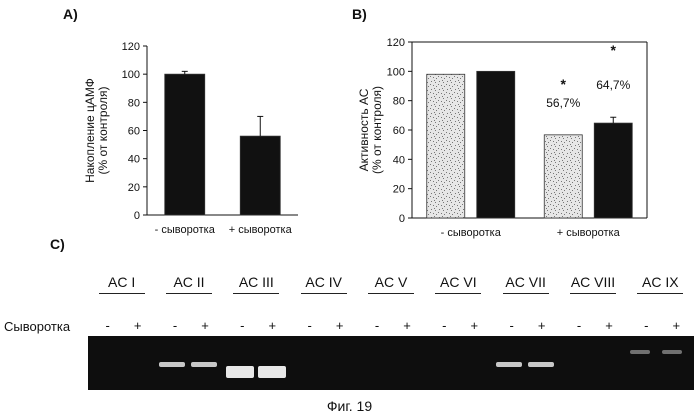 This screenshot has height=420, width=699. Describe the element at coordinates (613, 85) in the screenshot. I see `data-label: 64,7%` at that location.